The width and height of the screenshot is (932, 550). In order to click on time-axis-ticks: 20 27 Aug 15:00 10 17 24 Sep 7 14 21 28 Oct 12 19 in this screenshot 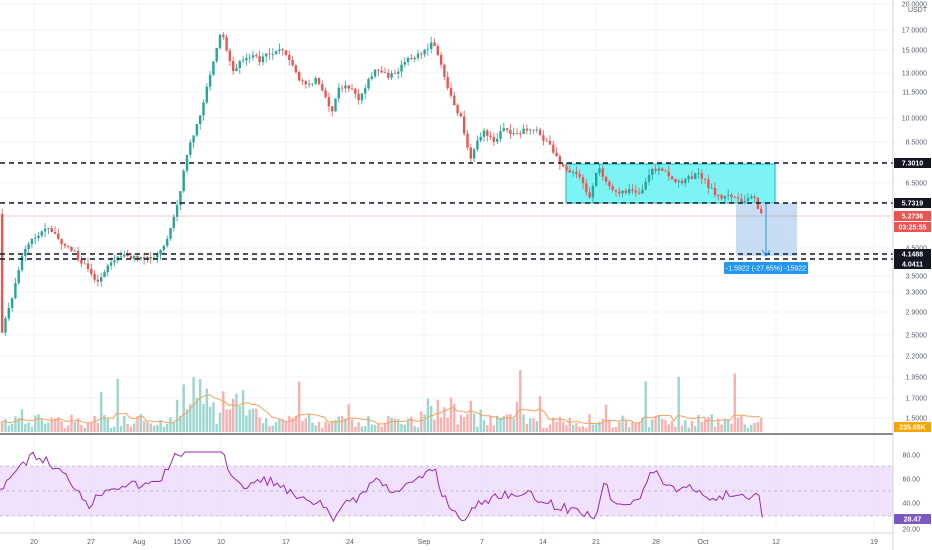, I will do `click(454, 542)`.